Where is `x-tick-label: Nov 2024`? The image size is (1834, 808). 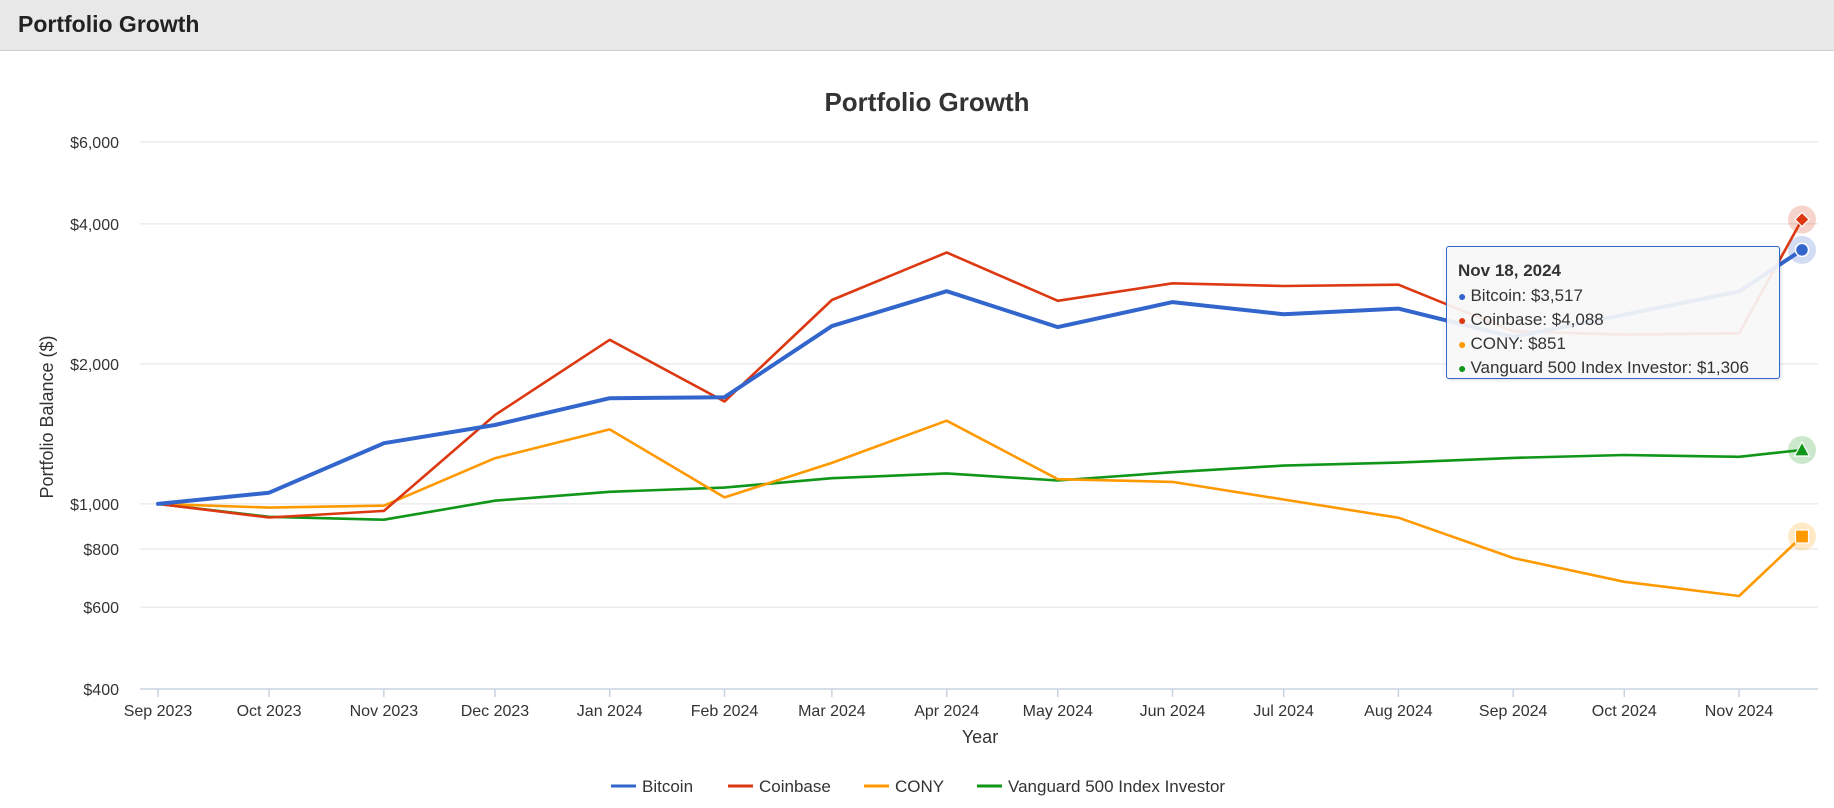 x-tick-label: Nov 2024 is located at coordinates (1739, 711).